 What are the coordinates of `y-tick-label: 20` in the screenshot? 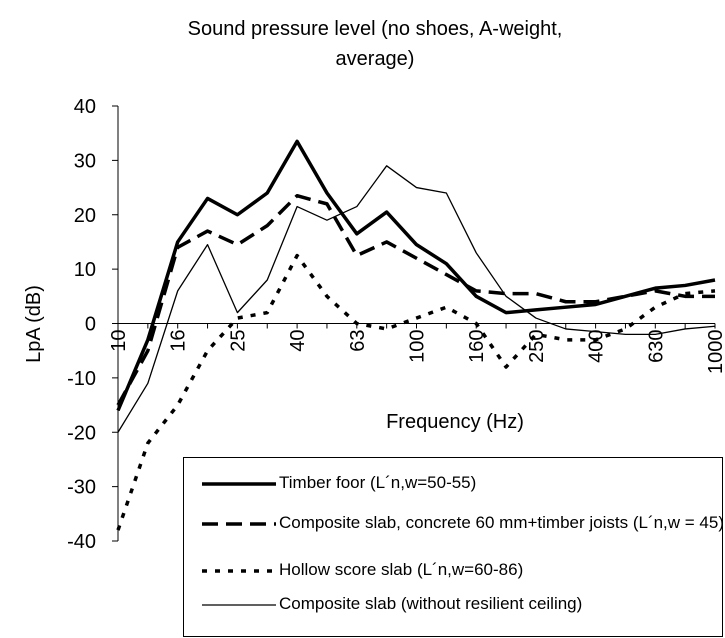 It's located at (85, 216).